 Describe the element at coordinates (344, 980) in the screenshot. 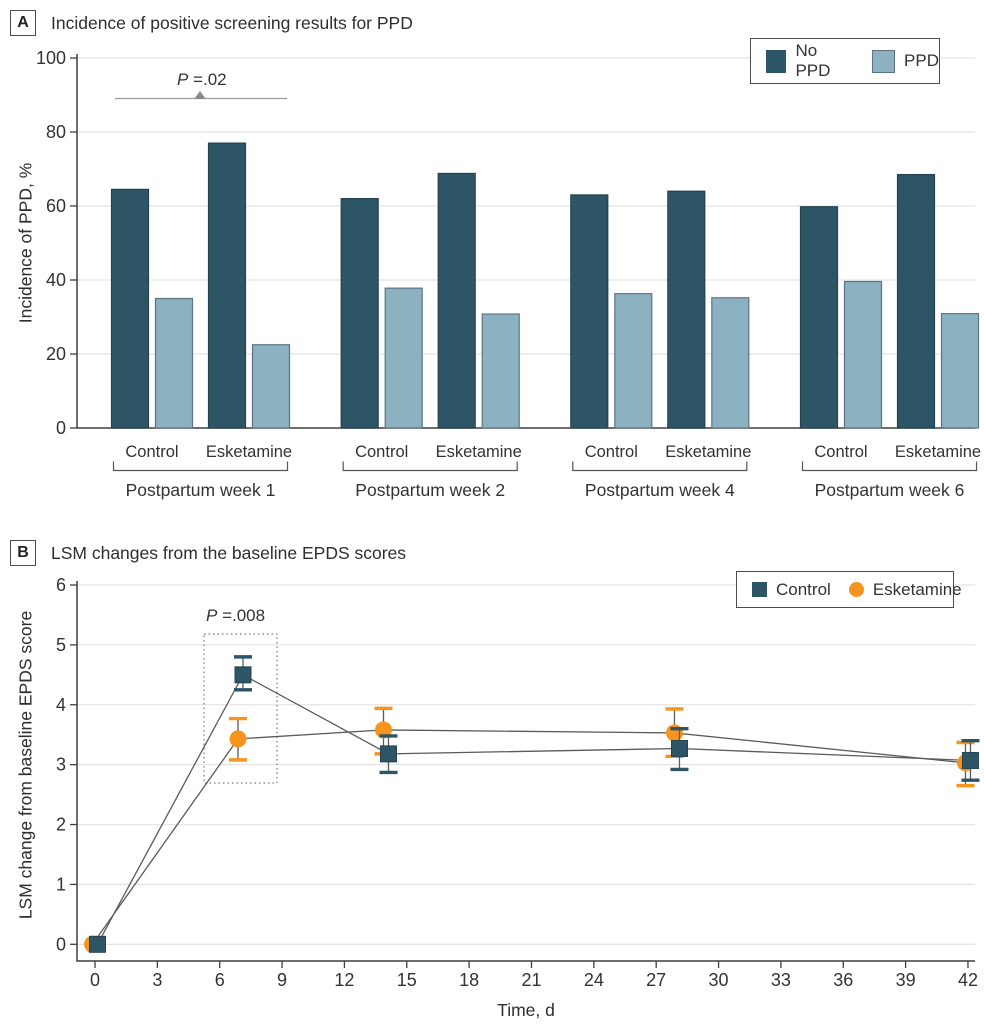

I see `panel-b-x-tick-label: 12` at that location.